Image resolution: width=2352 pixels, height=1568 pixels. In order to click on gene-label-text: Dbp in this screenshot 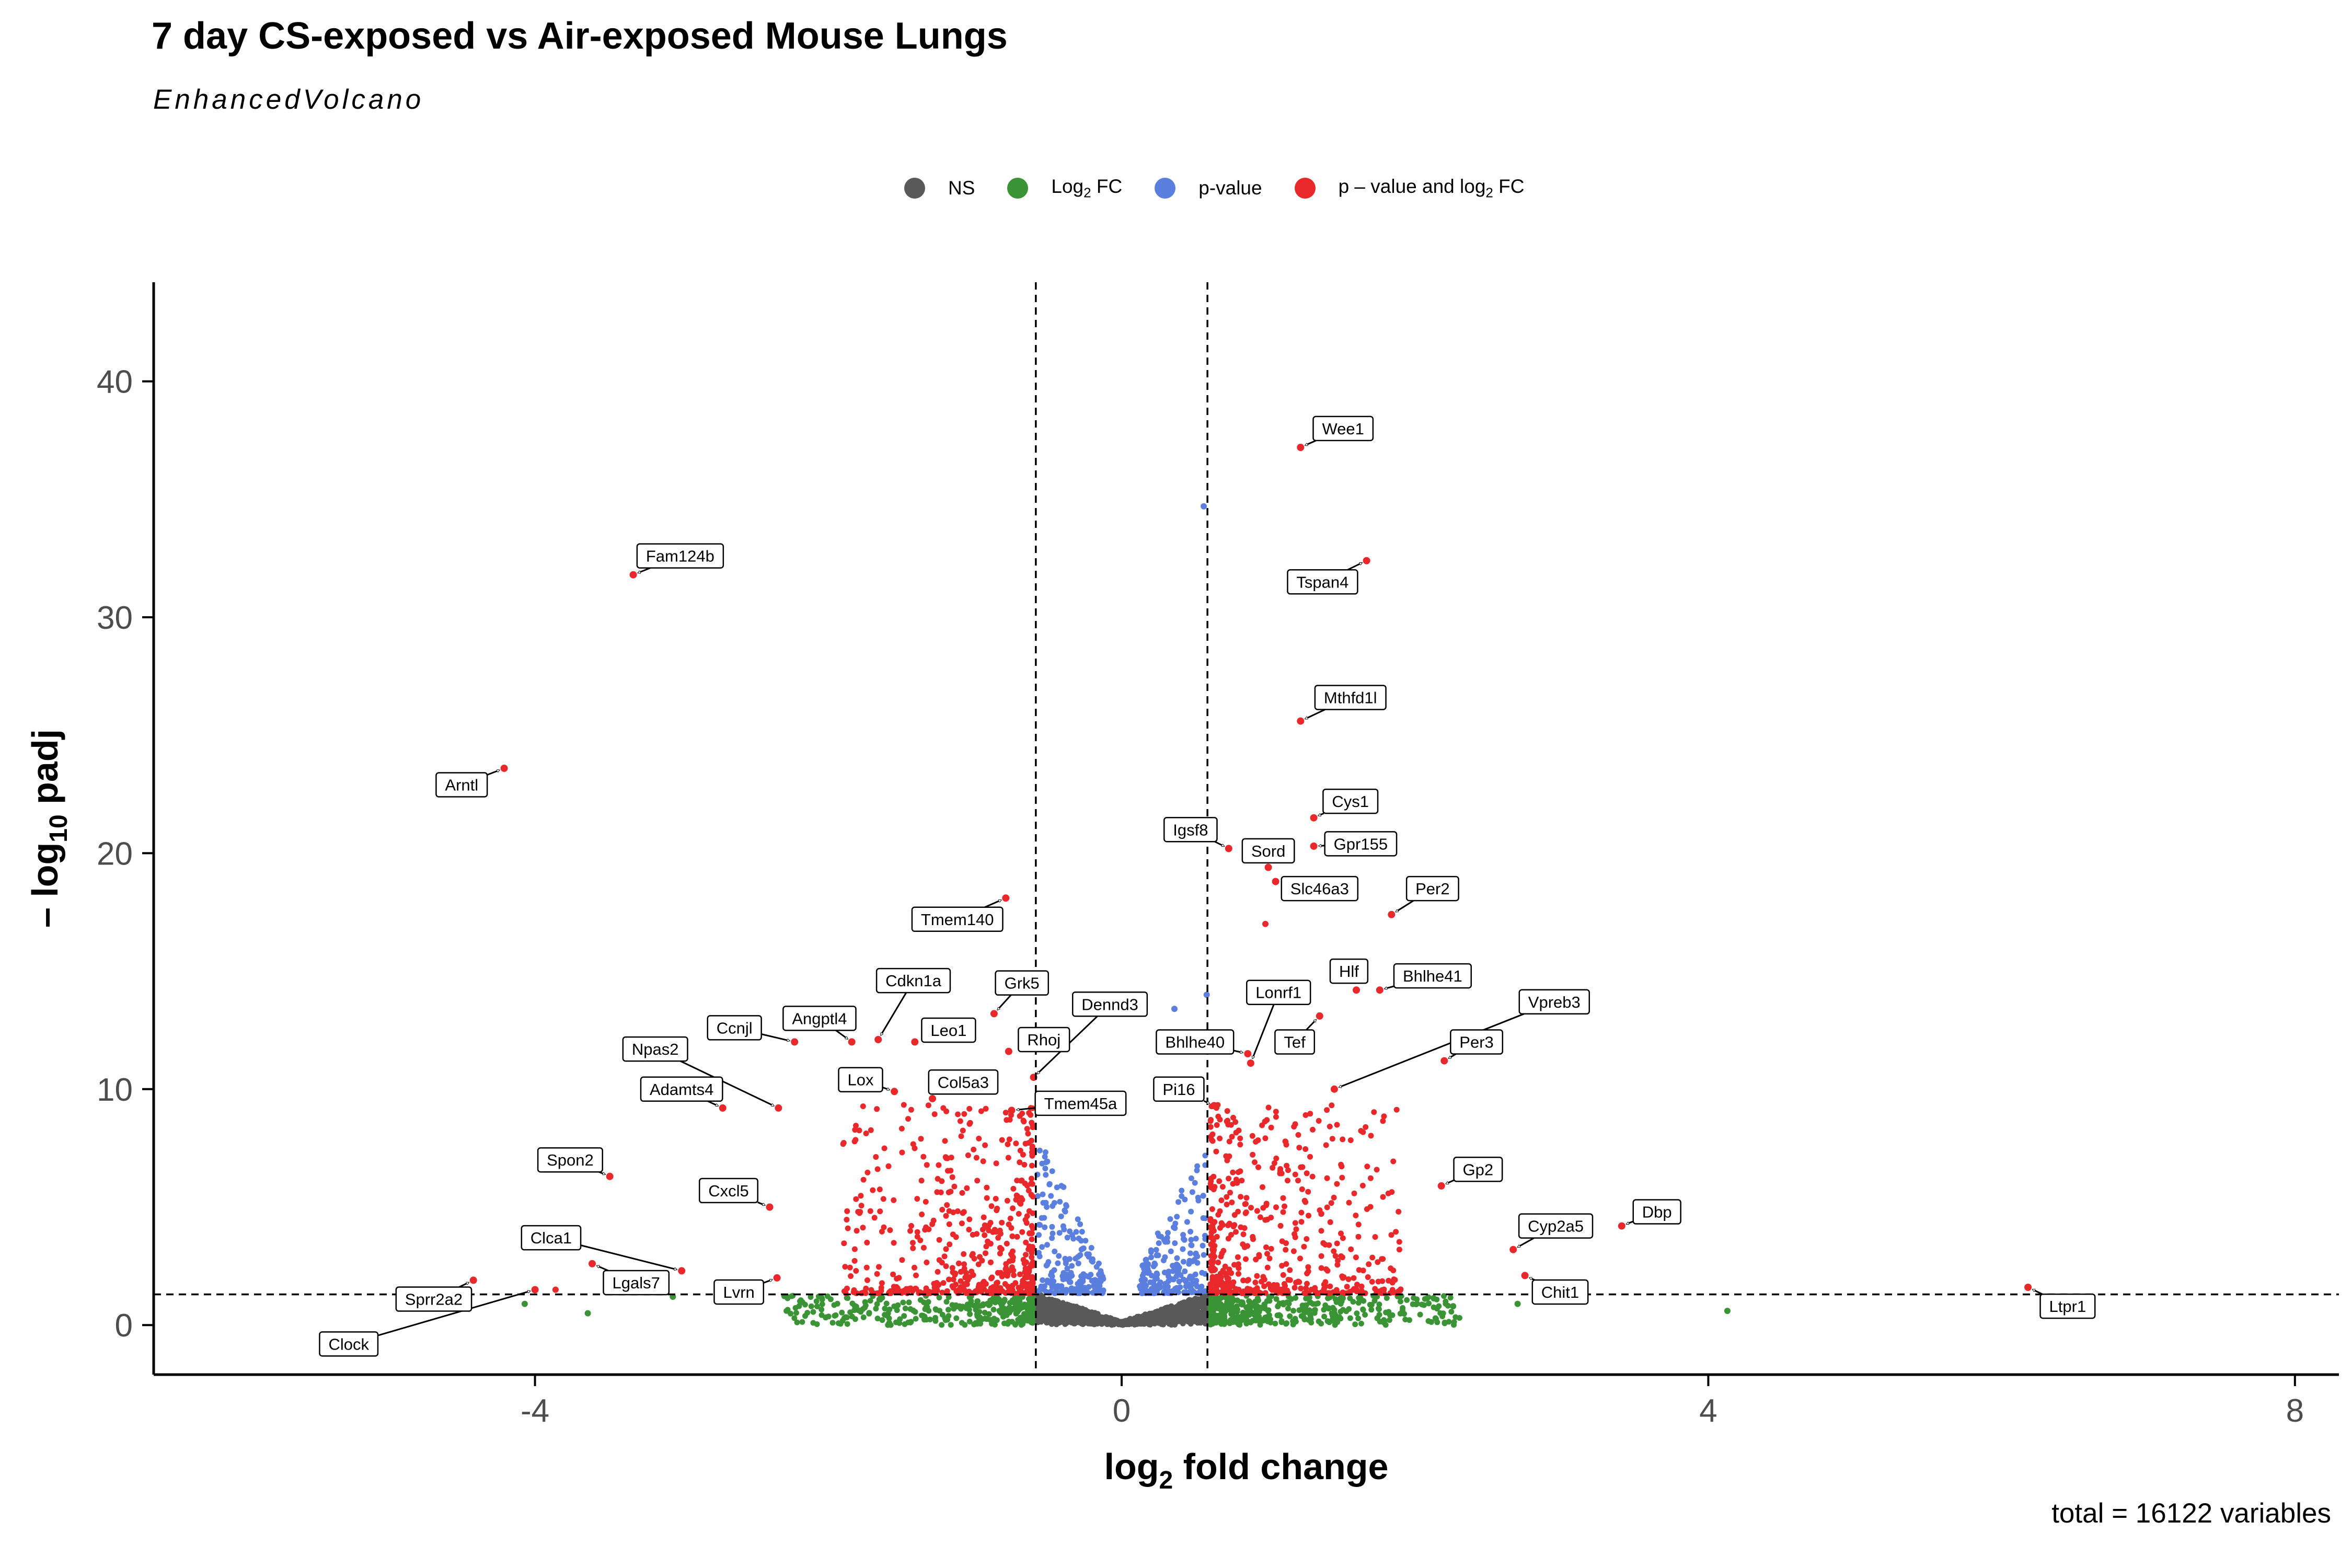, I will do `click(1657, 1212)`.